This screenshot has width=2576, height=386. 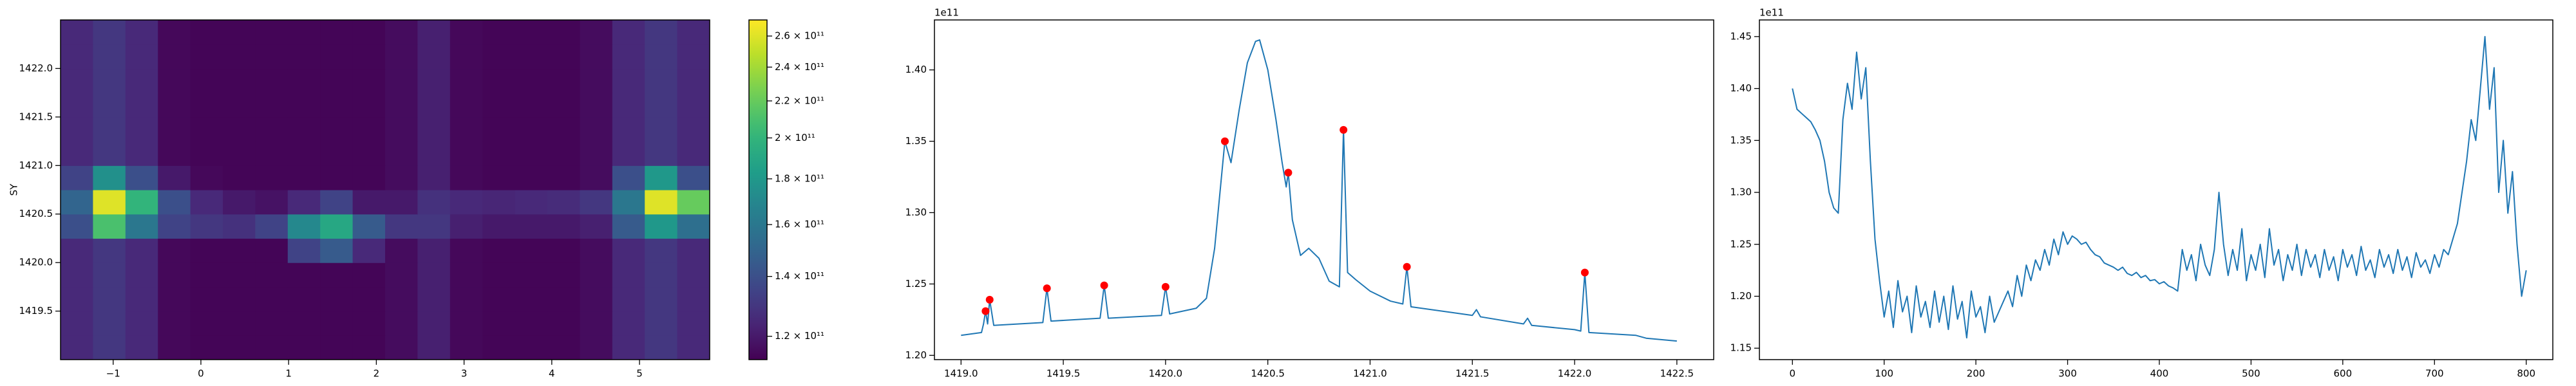 What do you see at coordinates (758, 189) in the screenshot?
I see `colorbar-frame` at bounding box center [758, 189].